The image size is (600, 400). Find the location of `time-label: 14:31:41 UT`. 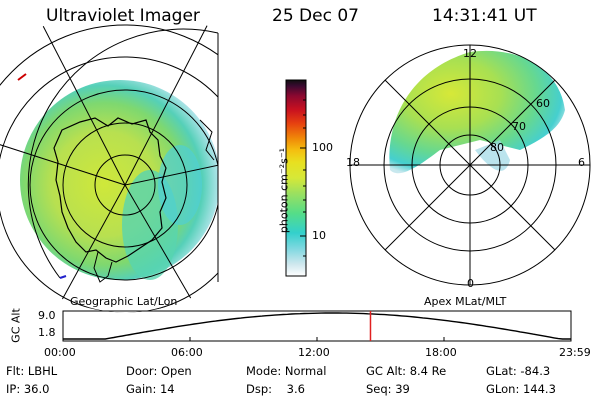

time-label: 14:31:41 UT is located at coordinates (484, 16).